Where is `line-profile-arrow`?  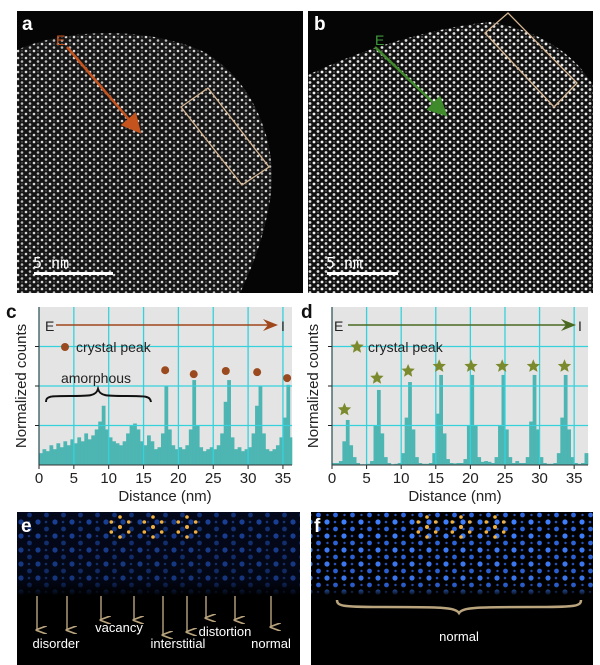
line-profile-arrow is located at coordinates (411, 81).